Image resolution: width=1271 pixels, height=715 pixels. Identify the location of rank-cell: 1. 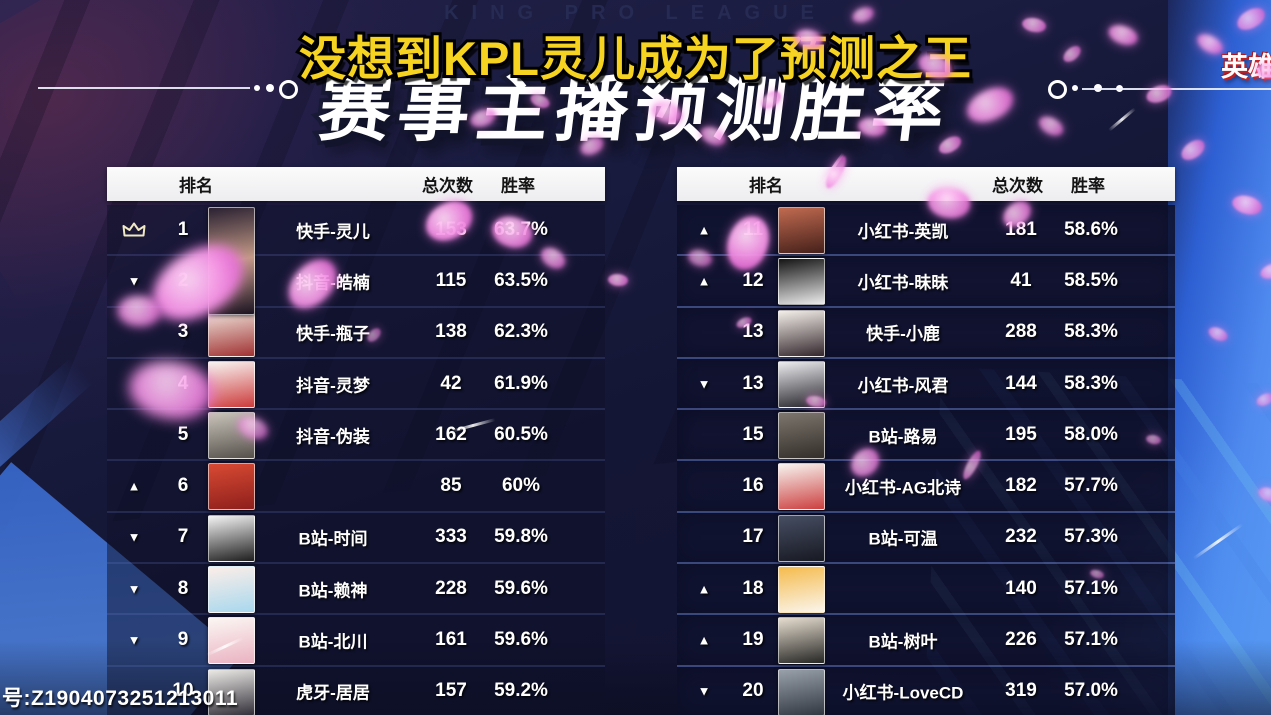
(183, 229).